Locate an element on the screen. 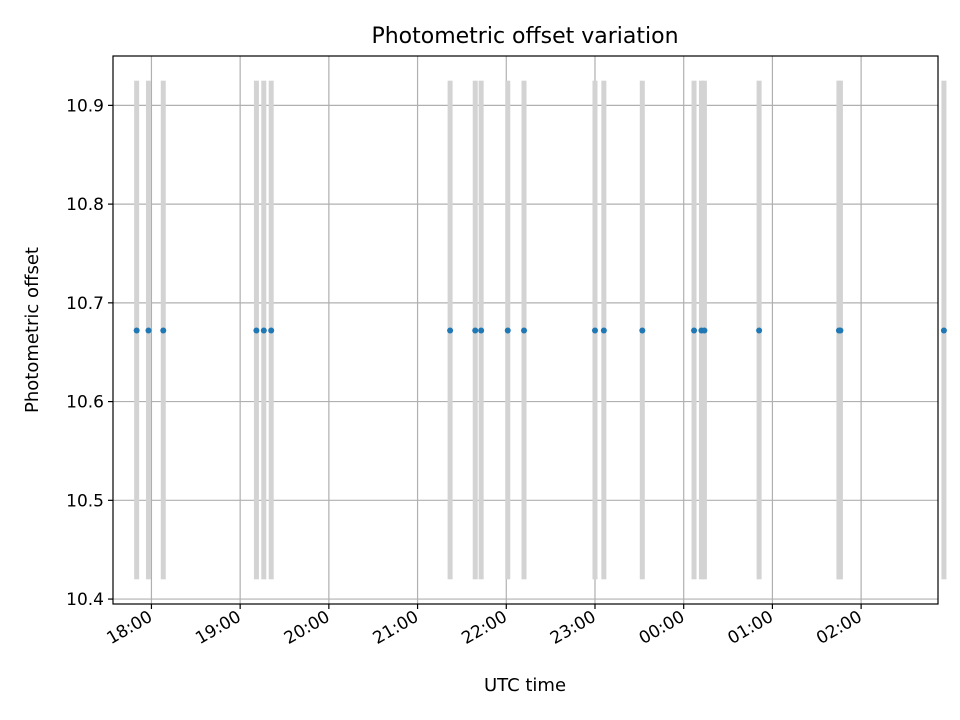 The width and height of the screenshot is (960, 720). y-tick-label: 10.7 is located at coordinates (85, 304).